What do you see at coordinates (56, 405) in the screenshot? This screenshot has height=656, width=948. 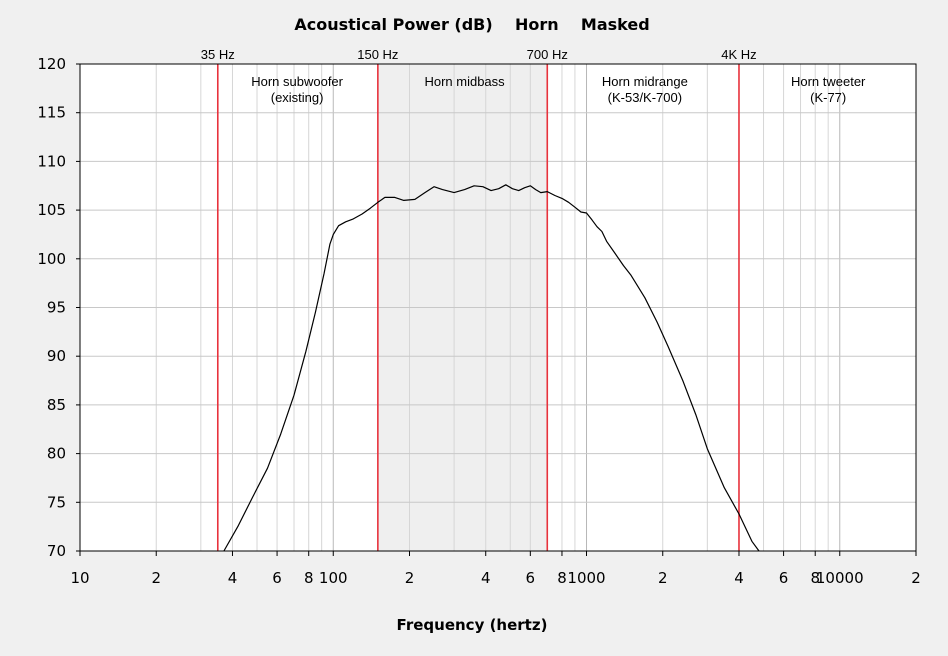 I see `y-tick-label: 85` at bounding box center [56, 405].